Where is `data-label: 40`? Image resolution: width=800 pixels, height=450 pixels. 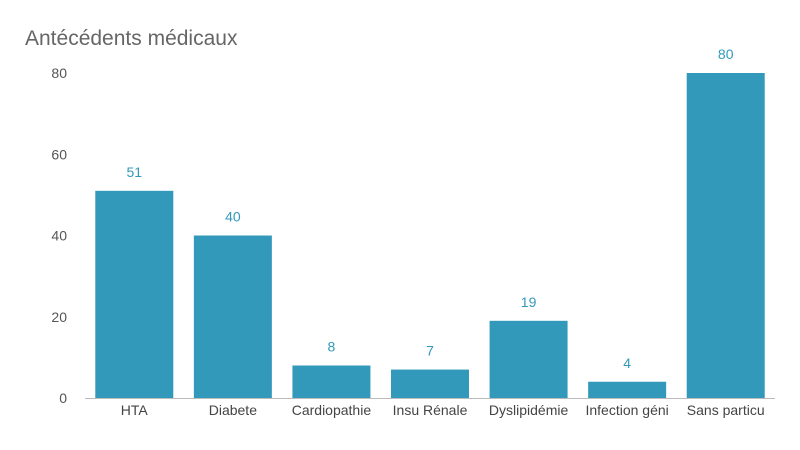
data-label: 40 is located at coordinates (233, 217).